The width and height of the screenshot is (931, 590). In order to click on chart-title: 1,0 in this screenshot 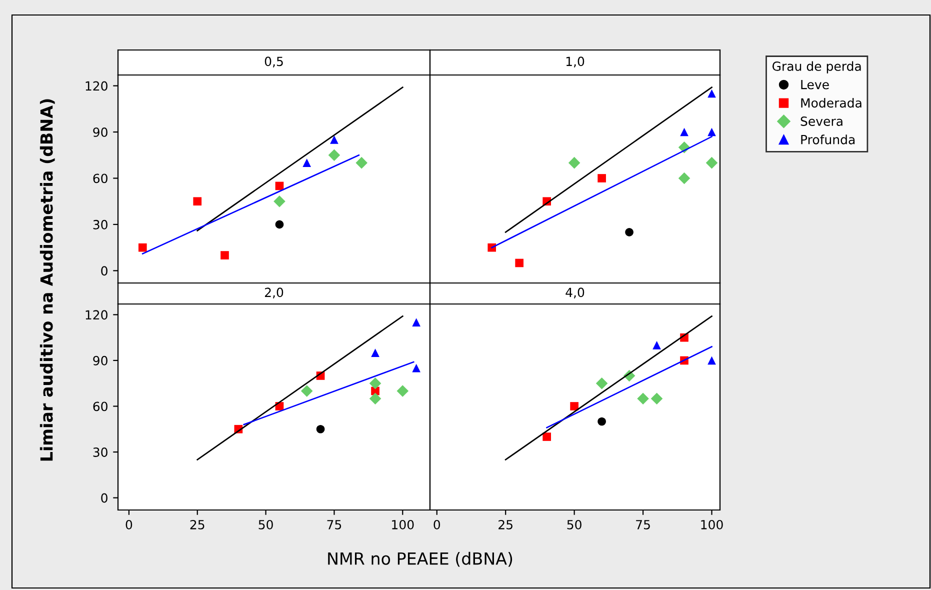, I will do `click(575, 62)`.